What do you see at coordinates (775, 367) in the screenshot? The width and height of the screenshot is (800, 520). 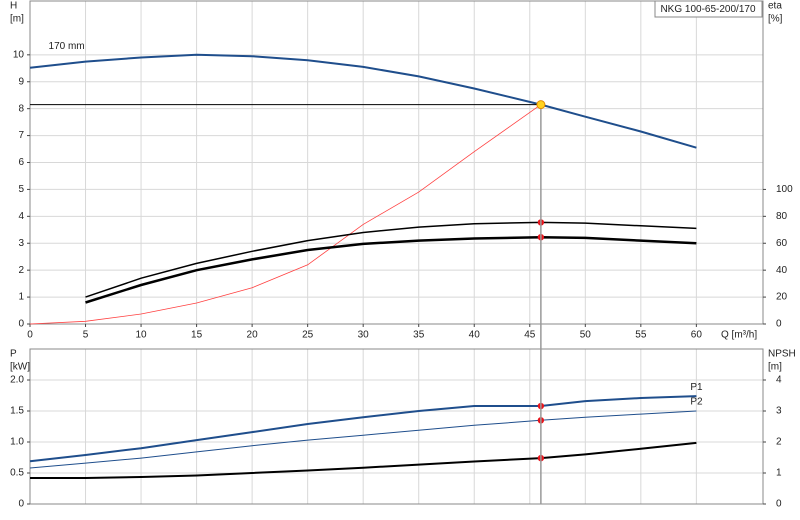 I see `y2-axis-label: [m]` at bounding box center [775, 367].